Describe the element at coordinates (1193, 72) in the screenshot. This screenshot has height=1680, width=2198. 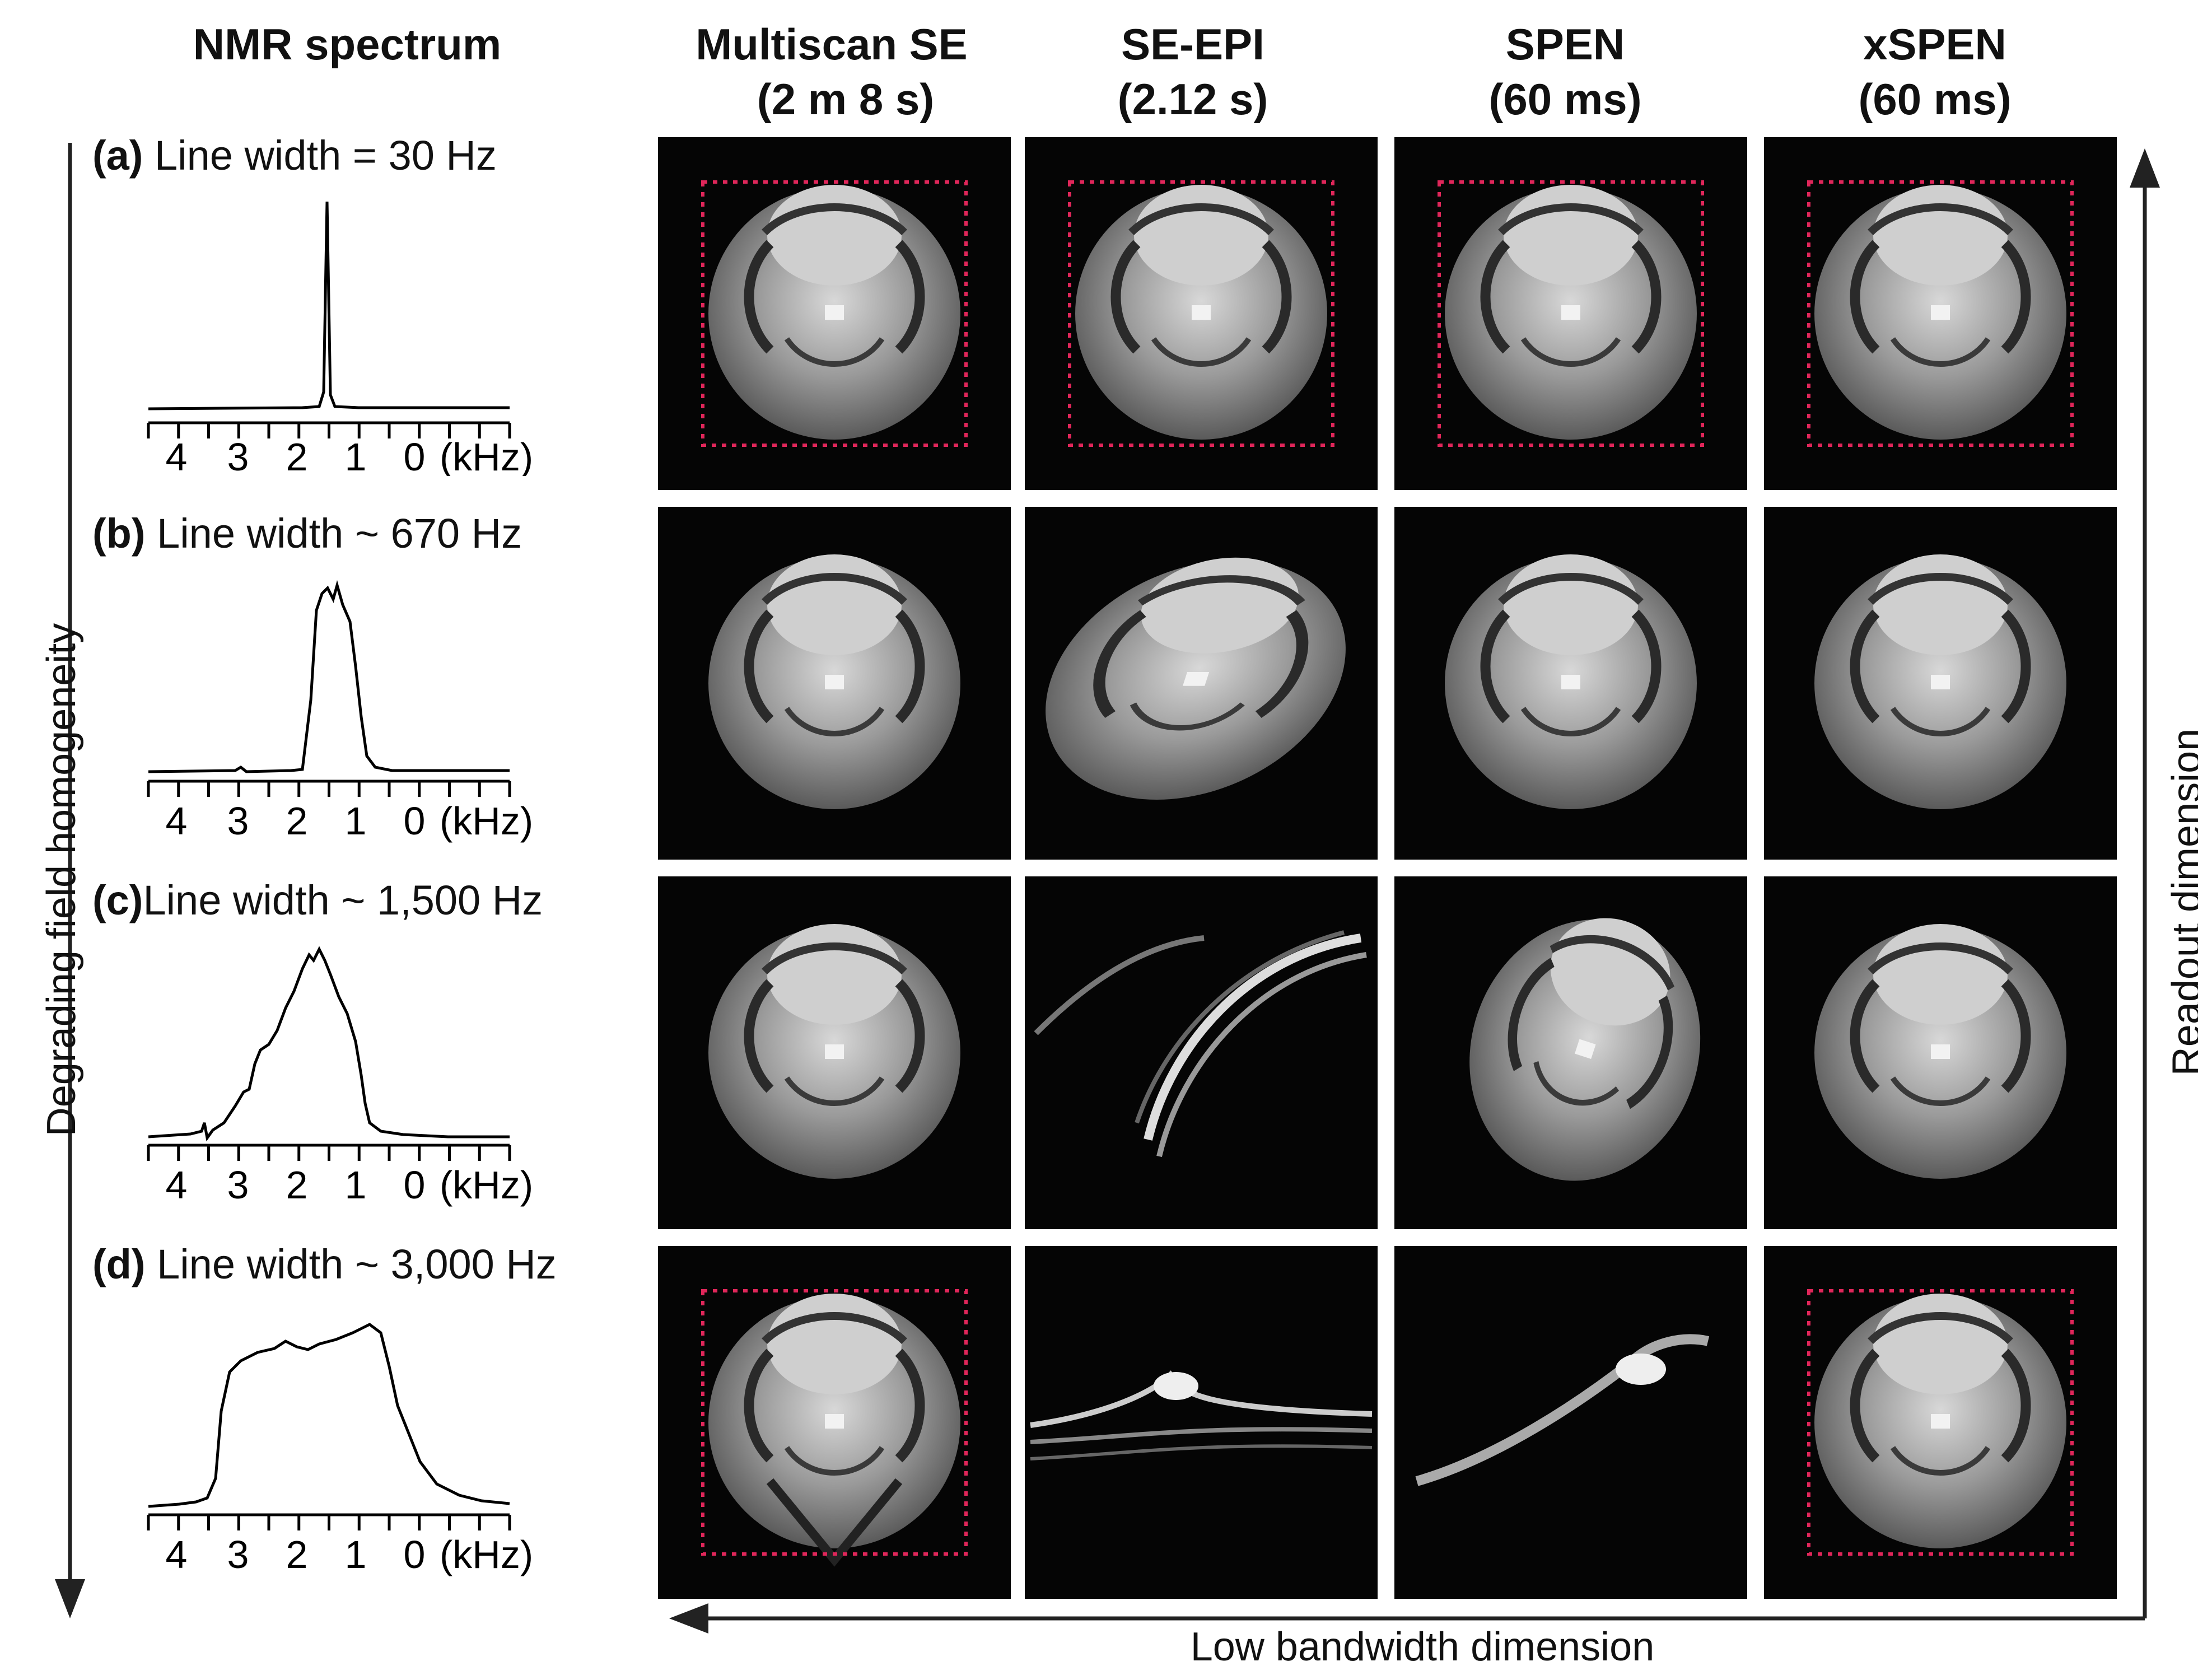
I see `header-se-epi: SE-EPI (2.12 s)` at that location.